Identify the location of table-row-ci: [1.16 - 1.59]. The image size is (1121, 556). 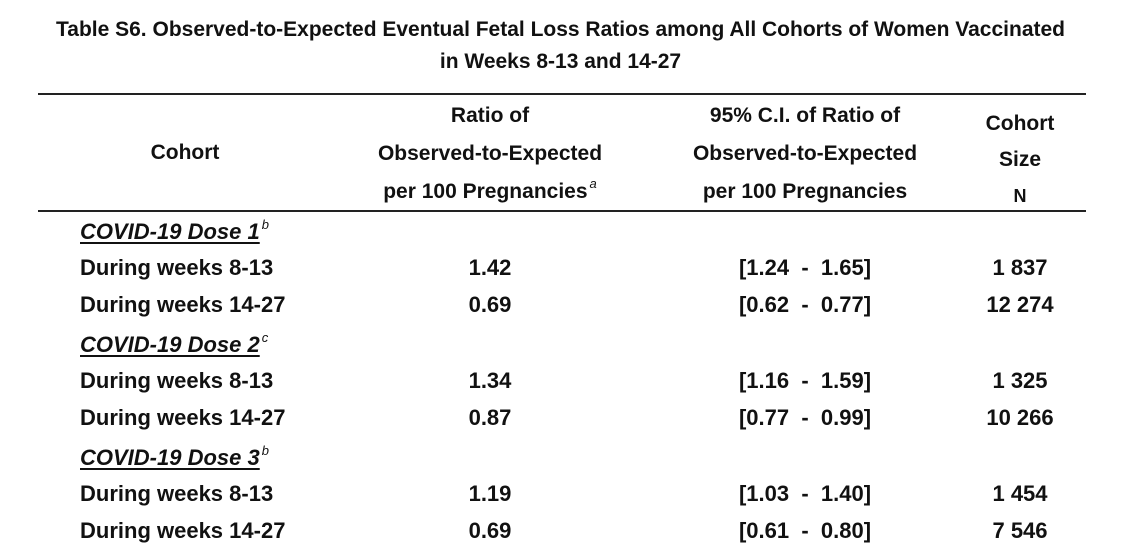
(805, 381).